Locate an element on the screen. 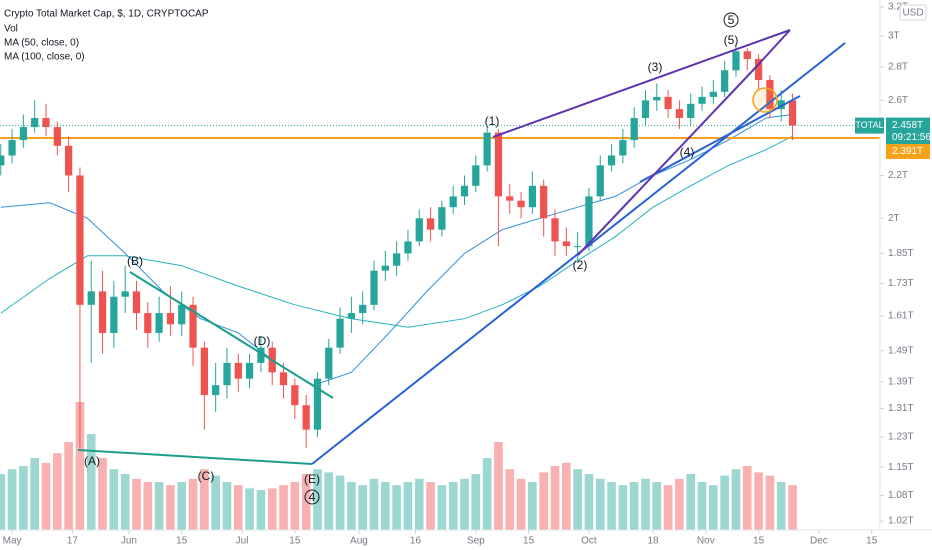 The height and width of the screenshot is (550, 932). level-tag is located at coordinates (908, 152).